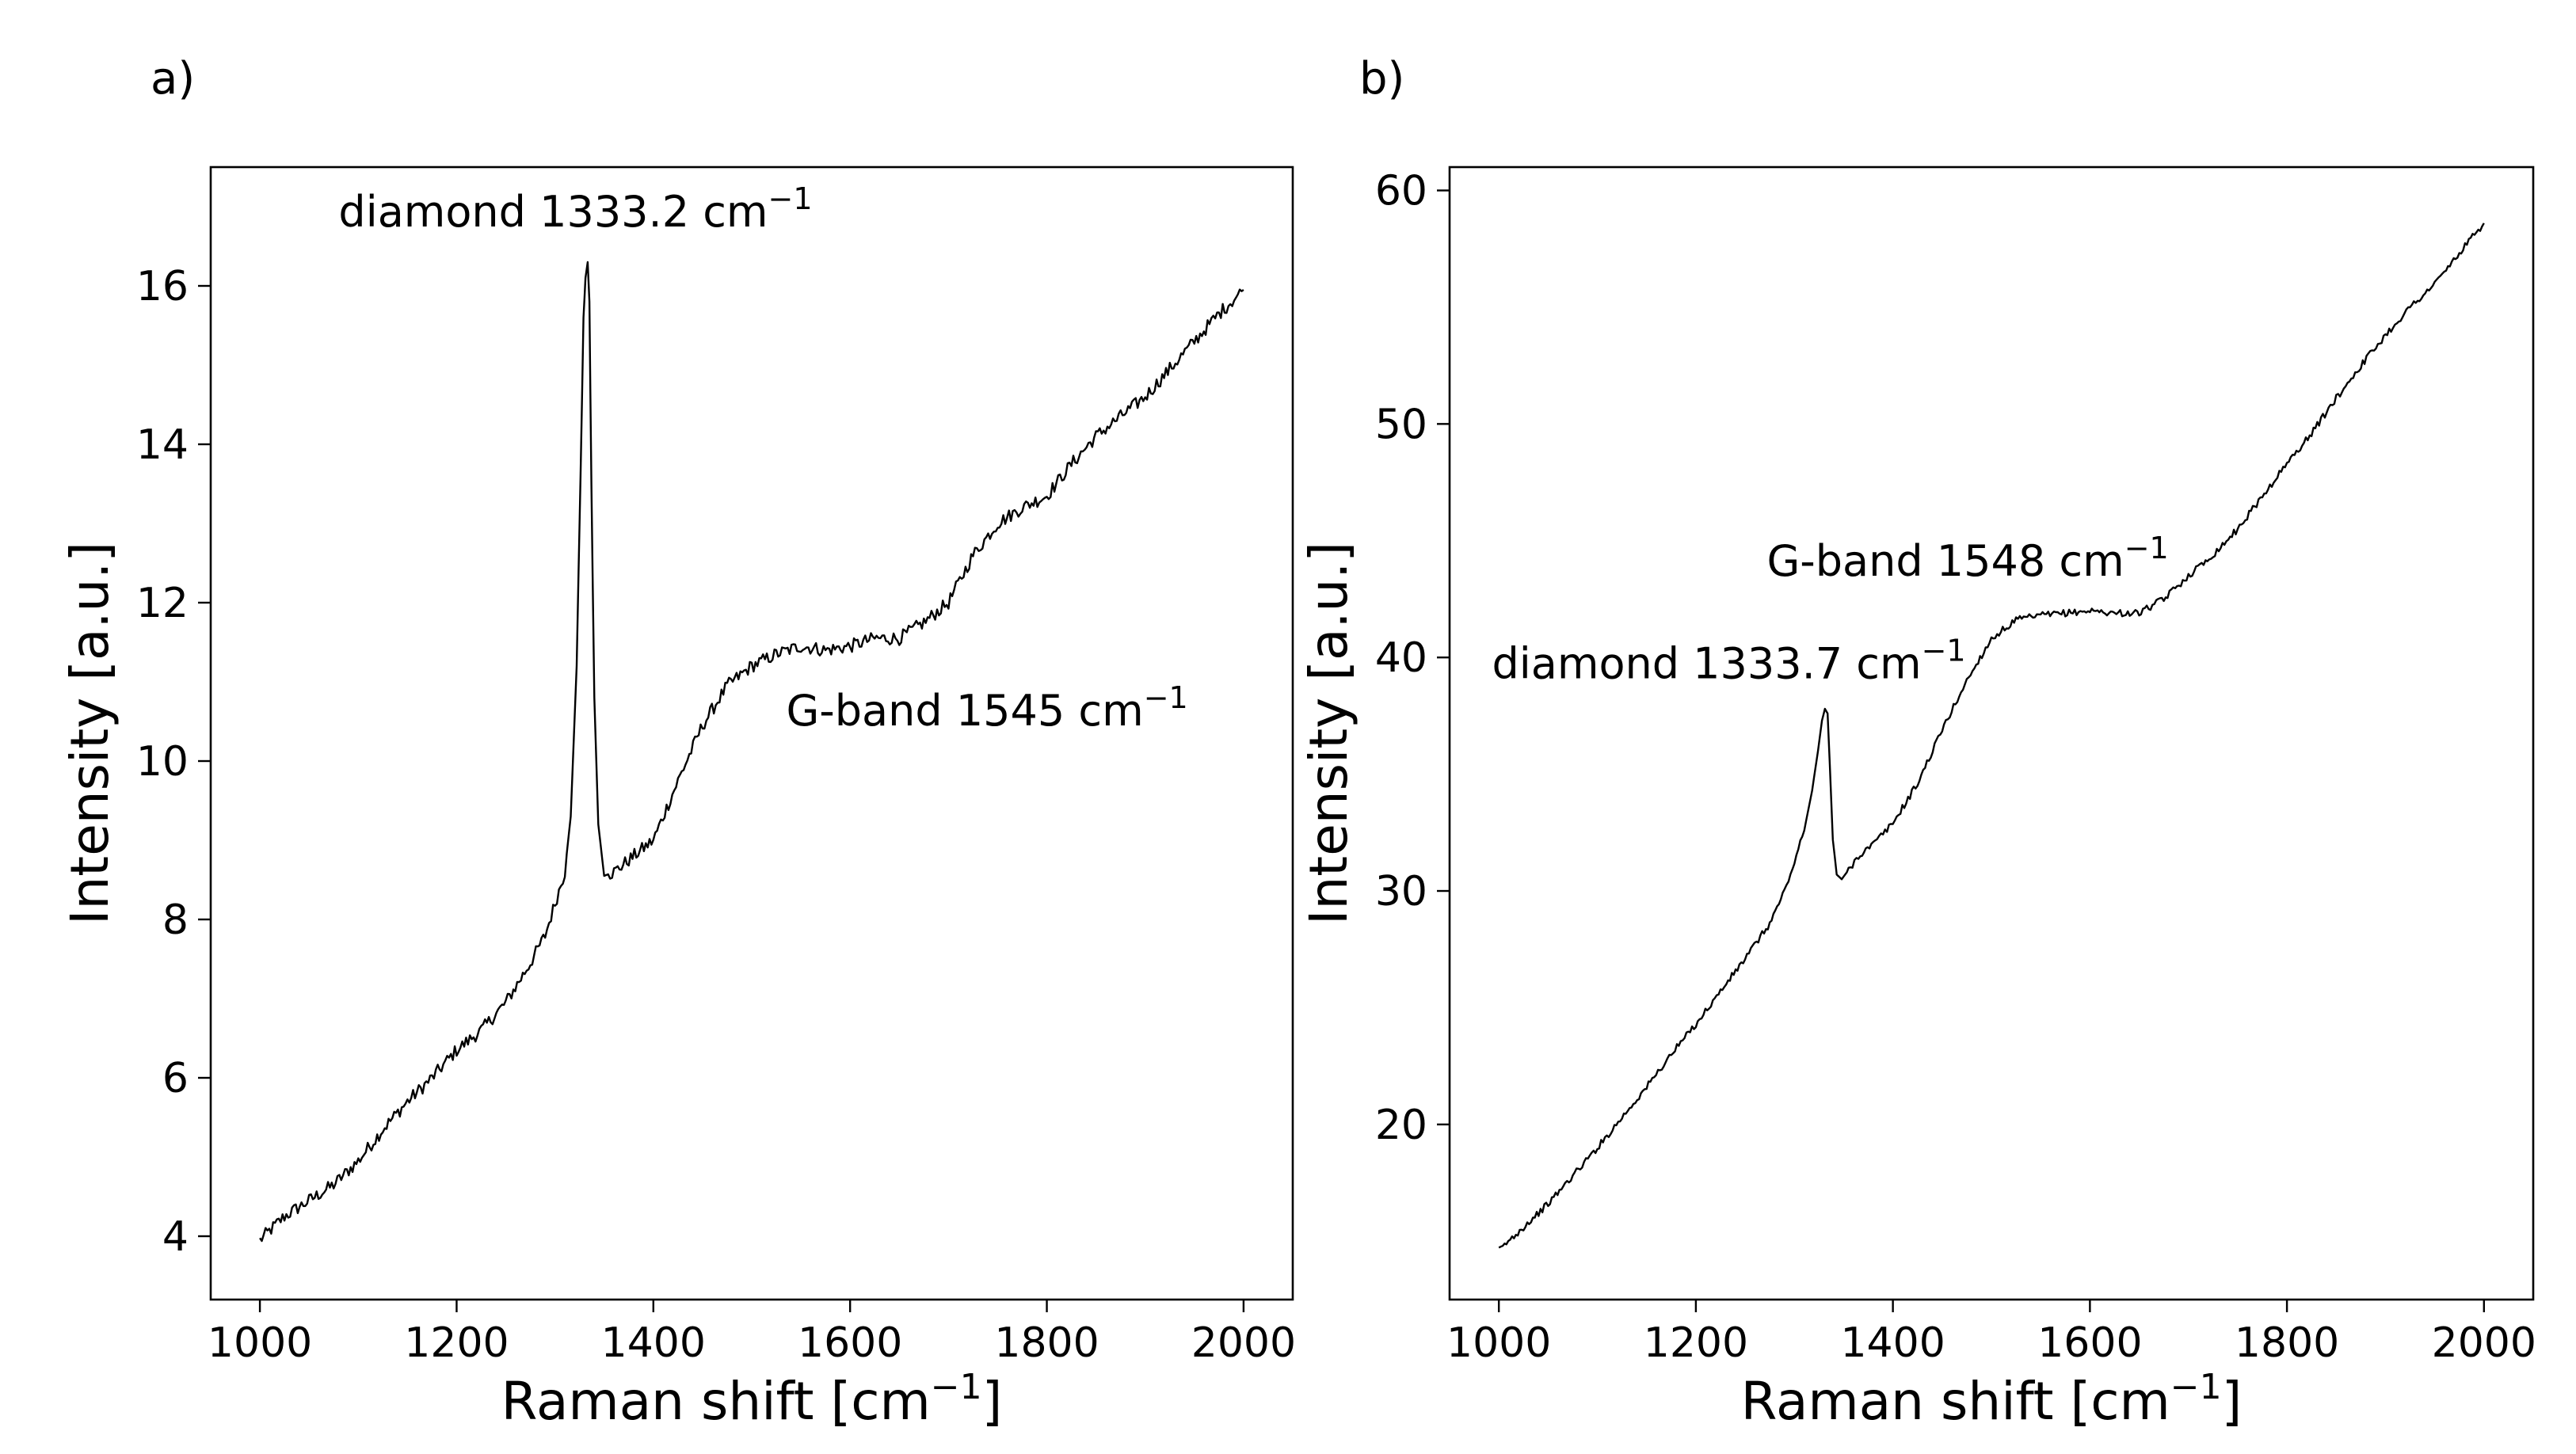 The image size is (2576, 1454). What do you see at coordinates (175, 920) in the screenshot?
I see `y-tick-label: 8` at bounding box center [175, 920].